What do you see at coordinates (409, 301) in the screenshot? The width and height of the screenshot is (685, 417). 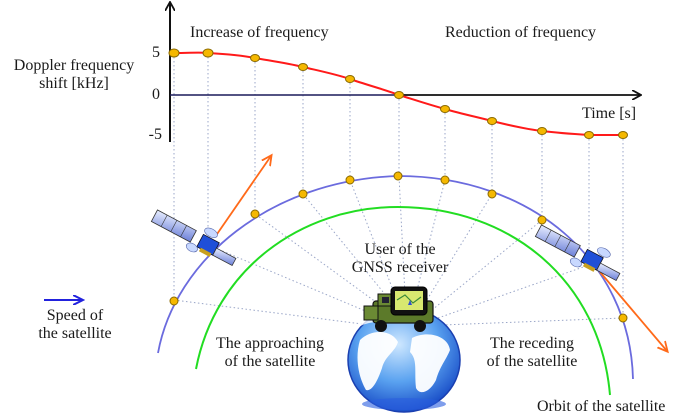 I see `gnss-device-icon` at bounding box center [409, 301].